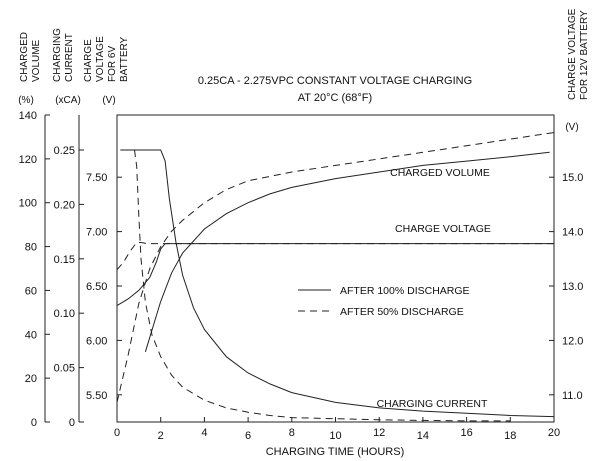 The image size is (597, 461). I want to click on volume-tick-label: 140, so click(28, 116).